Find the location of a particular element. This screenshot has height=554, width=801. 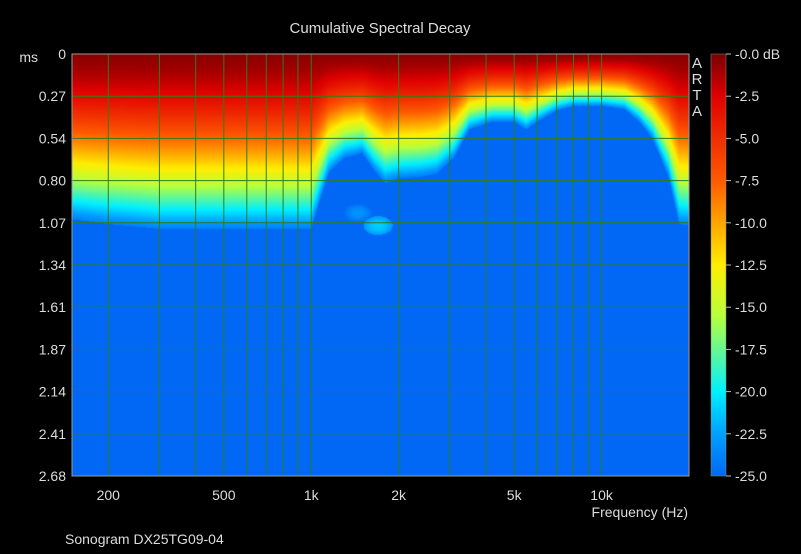

y-tick-label: 1.34 is located at coordinates (52, 265).